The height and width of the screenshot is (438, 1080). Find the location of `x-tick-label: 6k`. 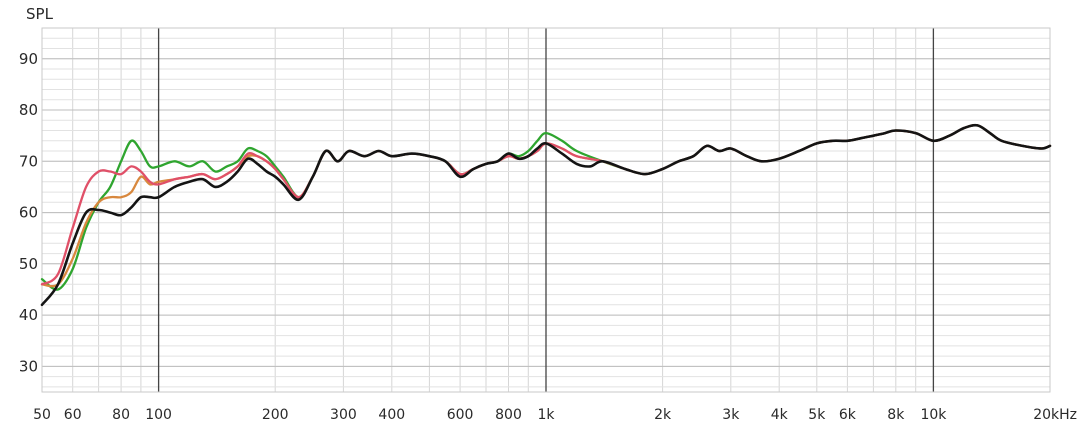

x-tick-label: 6k is located at coordinates (848, 415).